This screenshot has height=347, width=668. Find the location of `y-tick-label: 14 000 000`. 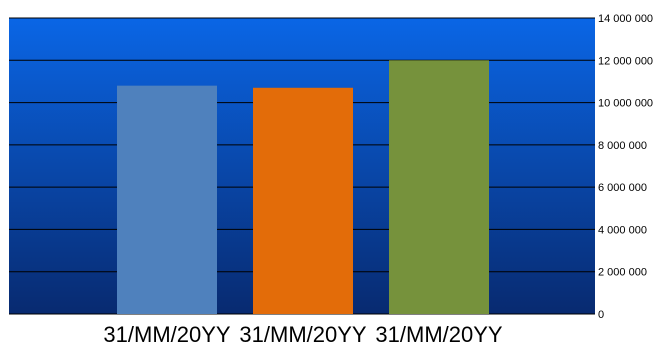

y-tick-label: 14 000 000 is located at coordinates (625, 19).